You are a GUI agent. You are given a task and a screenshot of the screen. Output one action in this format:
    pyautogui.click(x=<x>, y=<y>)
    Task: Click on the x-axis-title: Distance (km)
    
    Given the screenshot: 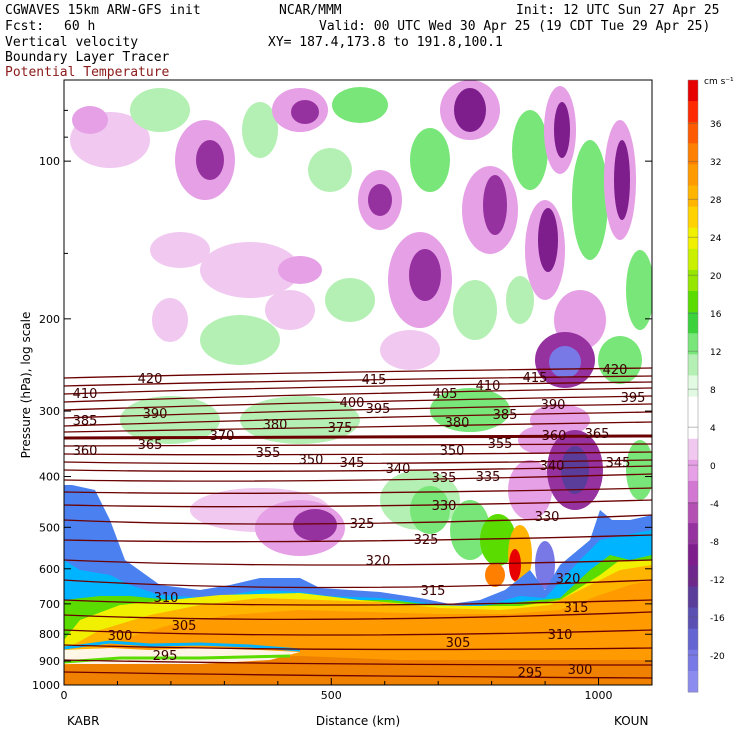 What is the action you would take?
    pyautogui.click(x=358, y=721)
    